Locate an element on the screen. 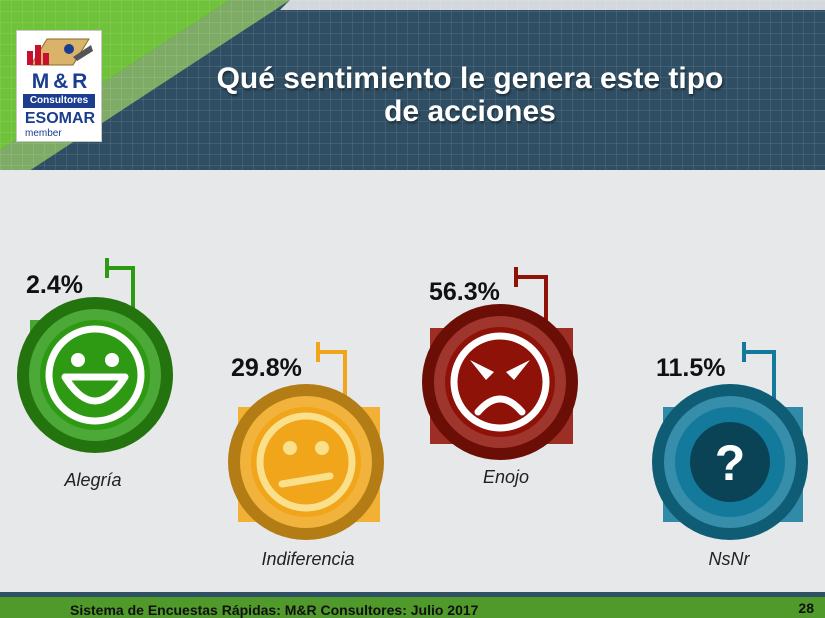  footer-divider is located at coordinates (412, 594).